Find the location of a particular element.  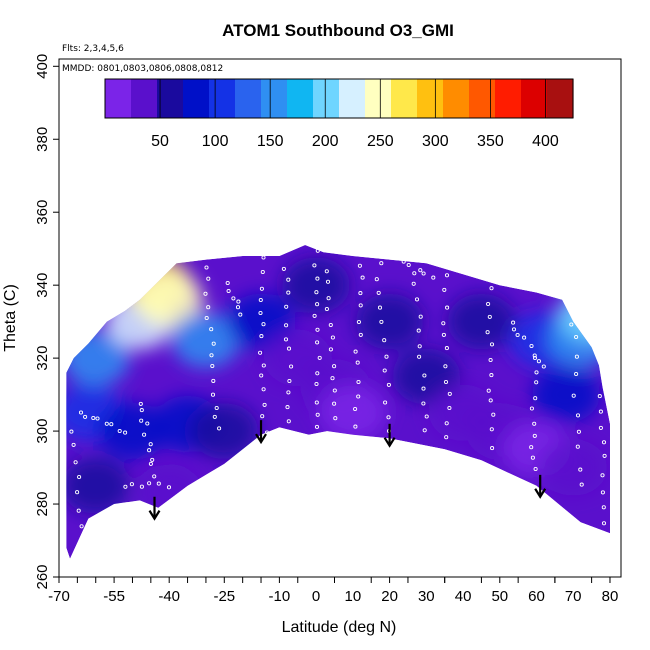

y-tick-label-6: 380 is located at coordinates (42, 139).